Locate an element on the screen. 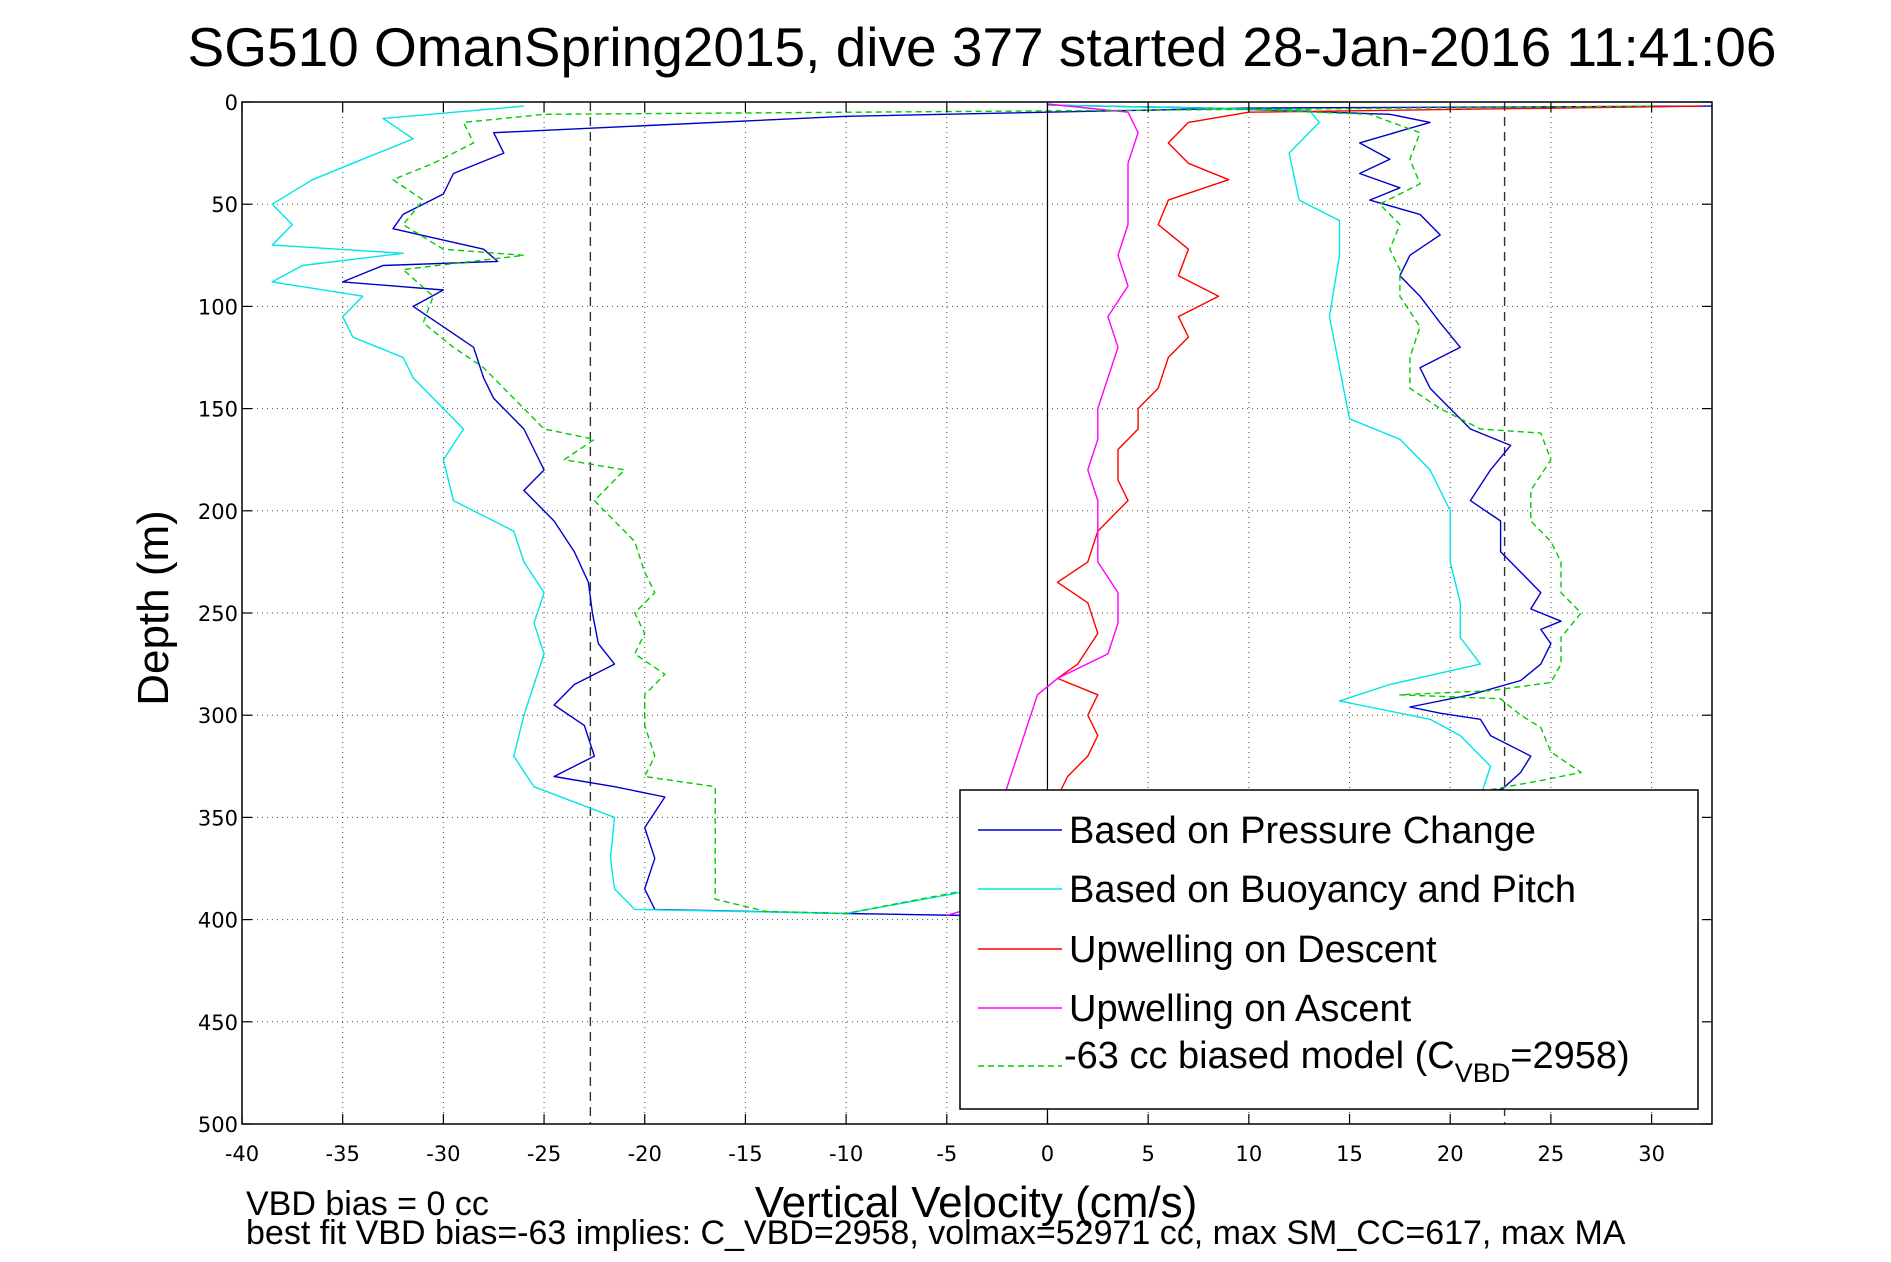 This screenshot has height=1262, width=1891. legend-entry-ascent: Upwelling on Ascent is located at coordinates (1240, 1009).